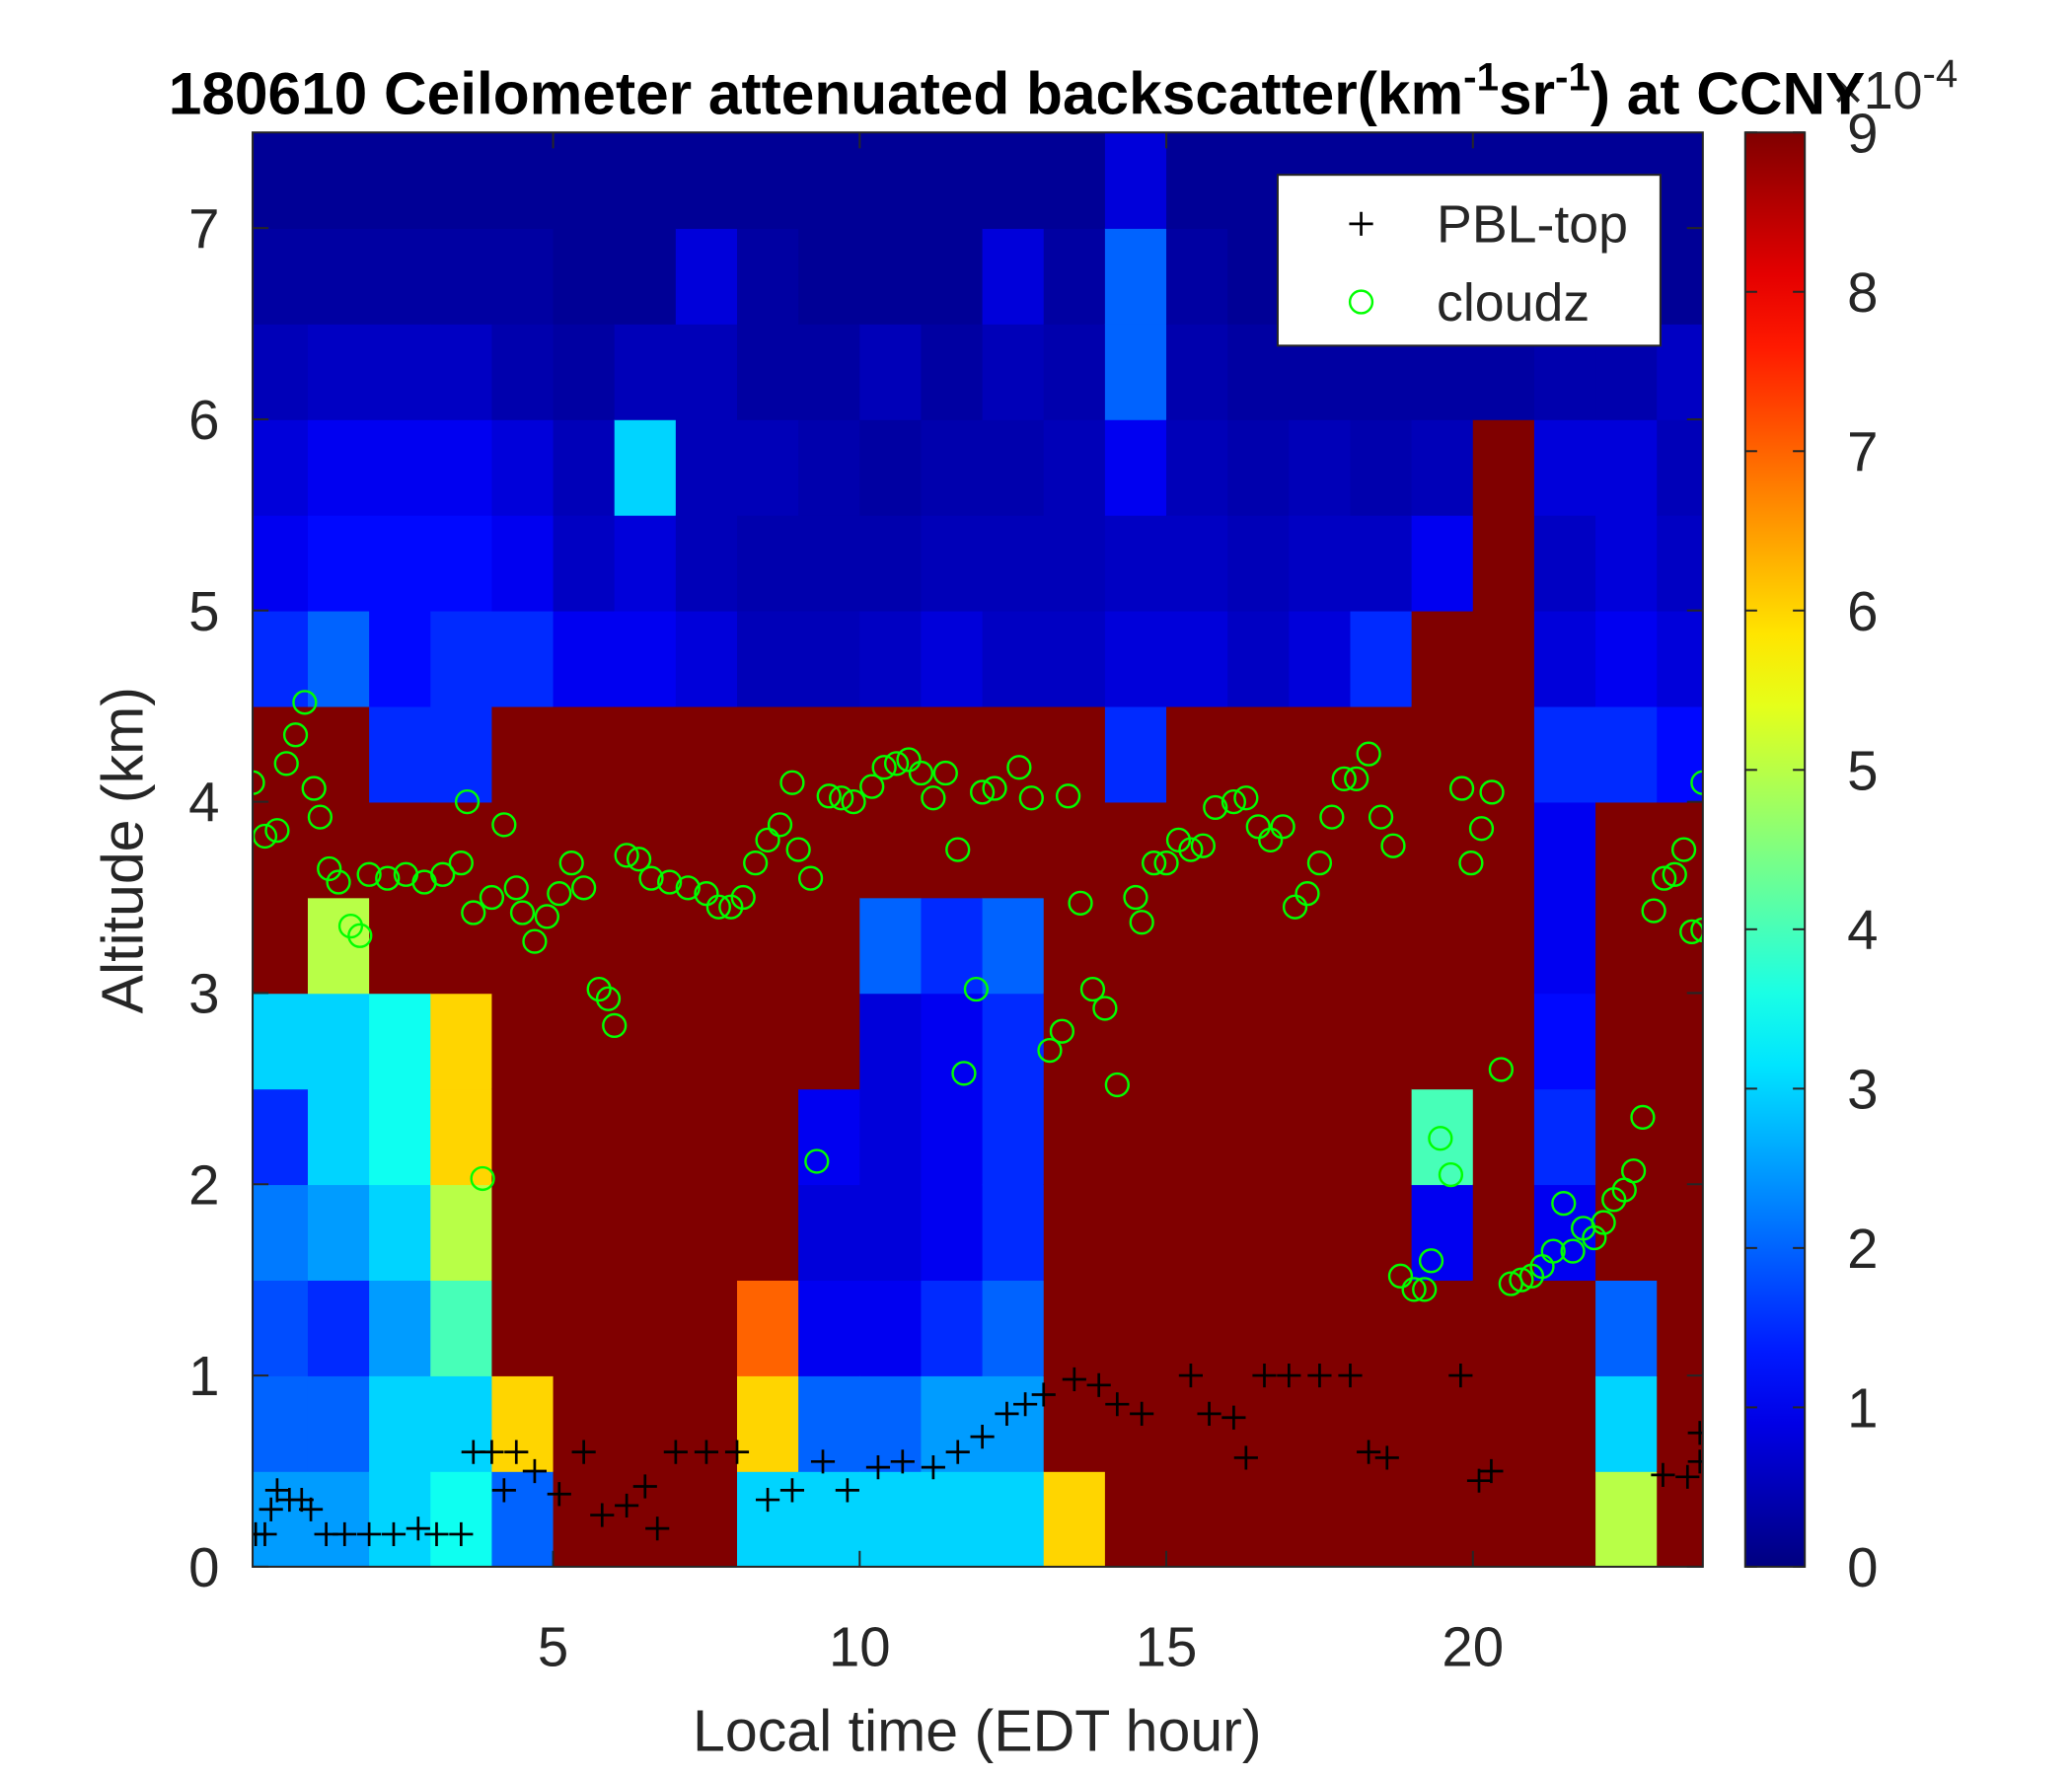 This screenshot has height=1776, width=2072. What do you see at coordinates (1862, 1567) in the screenshot?
I see `colorbar-tick-label: 0` at bounding box center [1862, 1567].